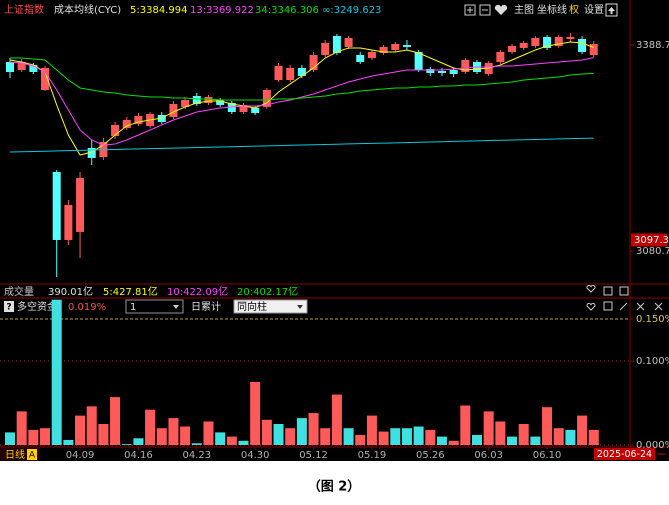 This screenshot has height=505, width=669. Describe the element at coordinates (87, 9) in the screenshot. I see `indicator-name: 成本均线(CYC)` at that location.